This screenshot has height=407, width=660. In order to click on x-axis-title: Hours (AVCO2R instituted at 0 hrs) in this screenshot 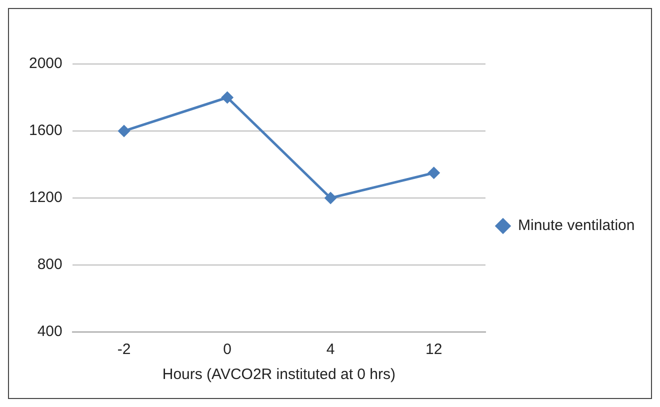, I will do `click(279, 375)`.